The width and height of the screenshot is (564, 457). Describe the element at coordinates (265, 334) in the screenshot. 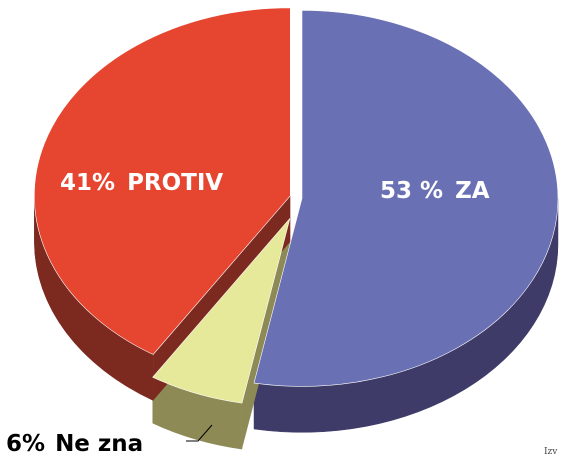

I see `slice-cut` at that location.